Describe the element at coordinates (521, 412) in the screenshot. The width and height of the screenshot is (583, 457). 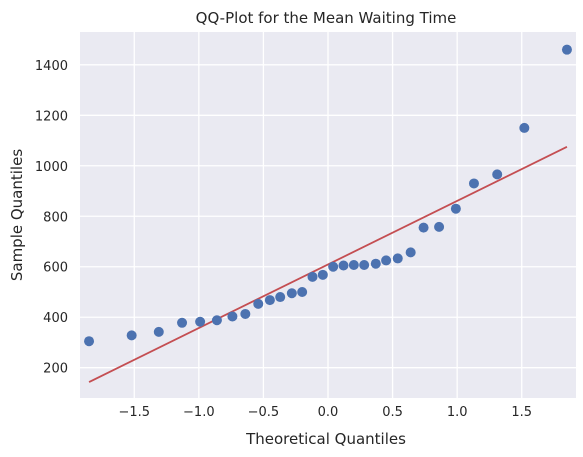
I see `x-tick-label: 1.5` at that location.